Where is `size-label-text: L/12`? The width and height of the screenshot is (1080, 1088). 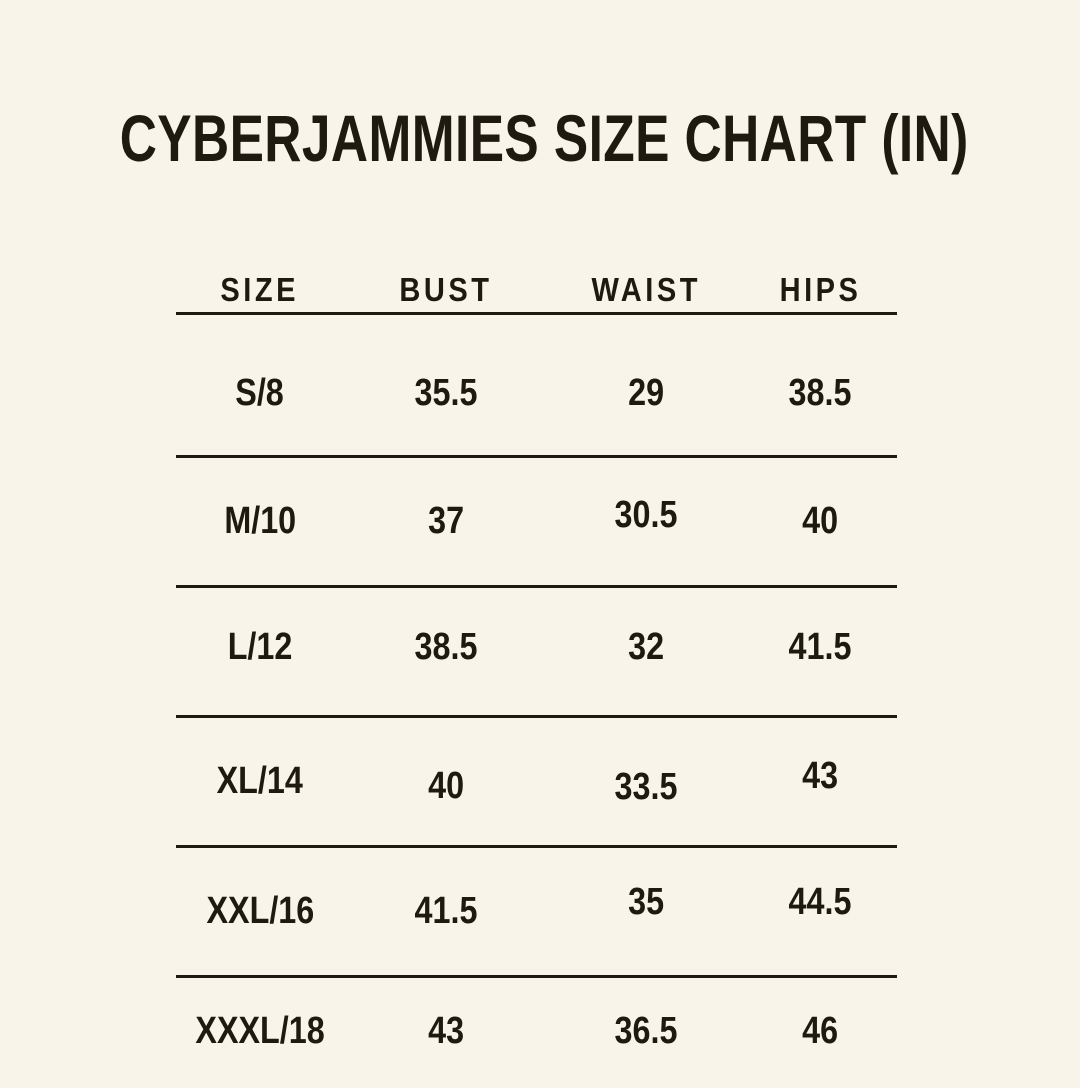 size-label-text: L/12 is located at coordinates (260, 647).